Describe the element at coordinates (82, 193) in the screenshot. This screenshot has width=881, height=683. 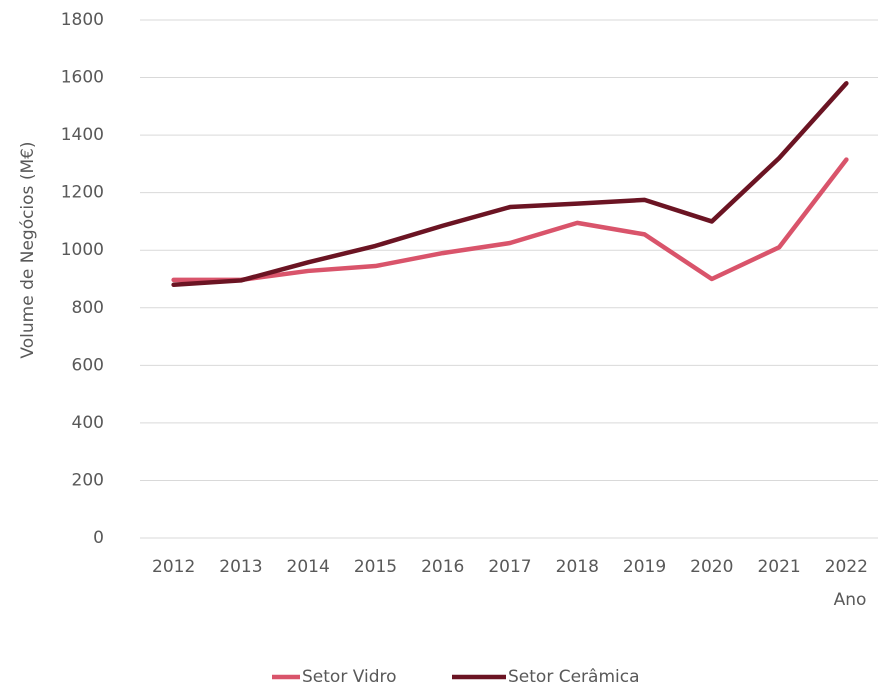
I see `y-tick-label: 1200` at that location.